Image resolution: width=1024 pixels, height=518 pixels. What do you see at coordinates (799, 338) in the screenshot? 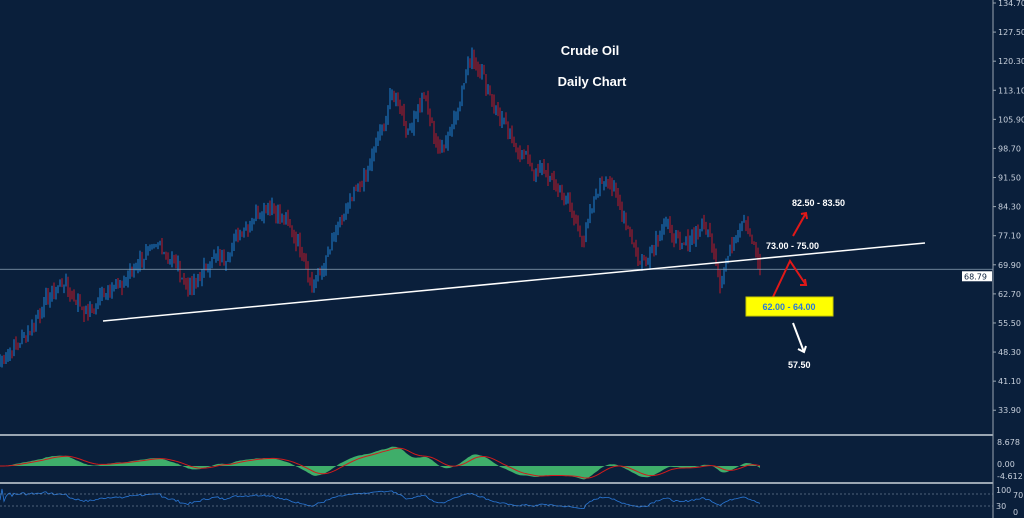
I see `arrow-down-white` at bounding box center [799, 338].